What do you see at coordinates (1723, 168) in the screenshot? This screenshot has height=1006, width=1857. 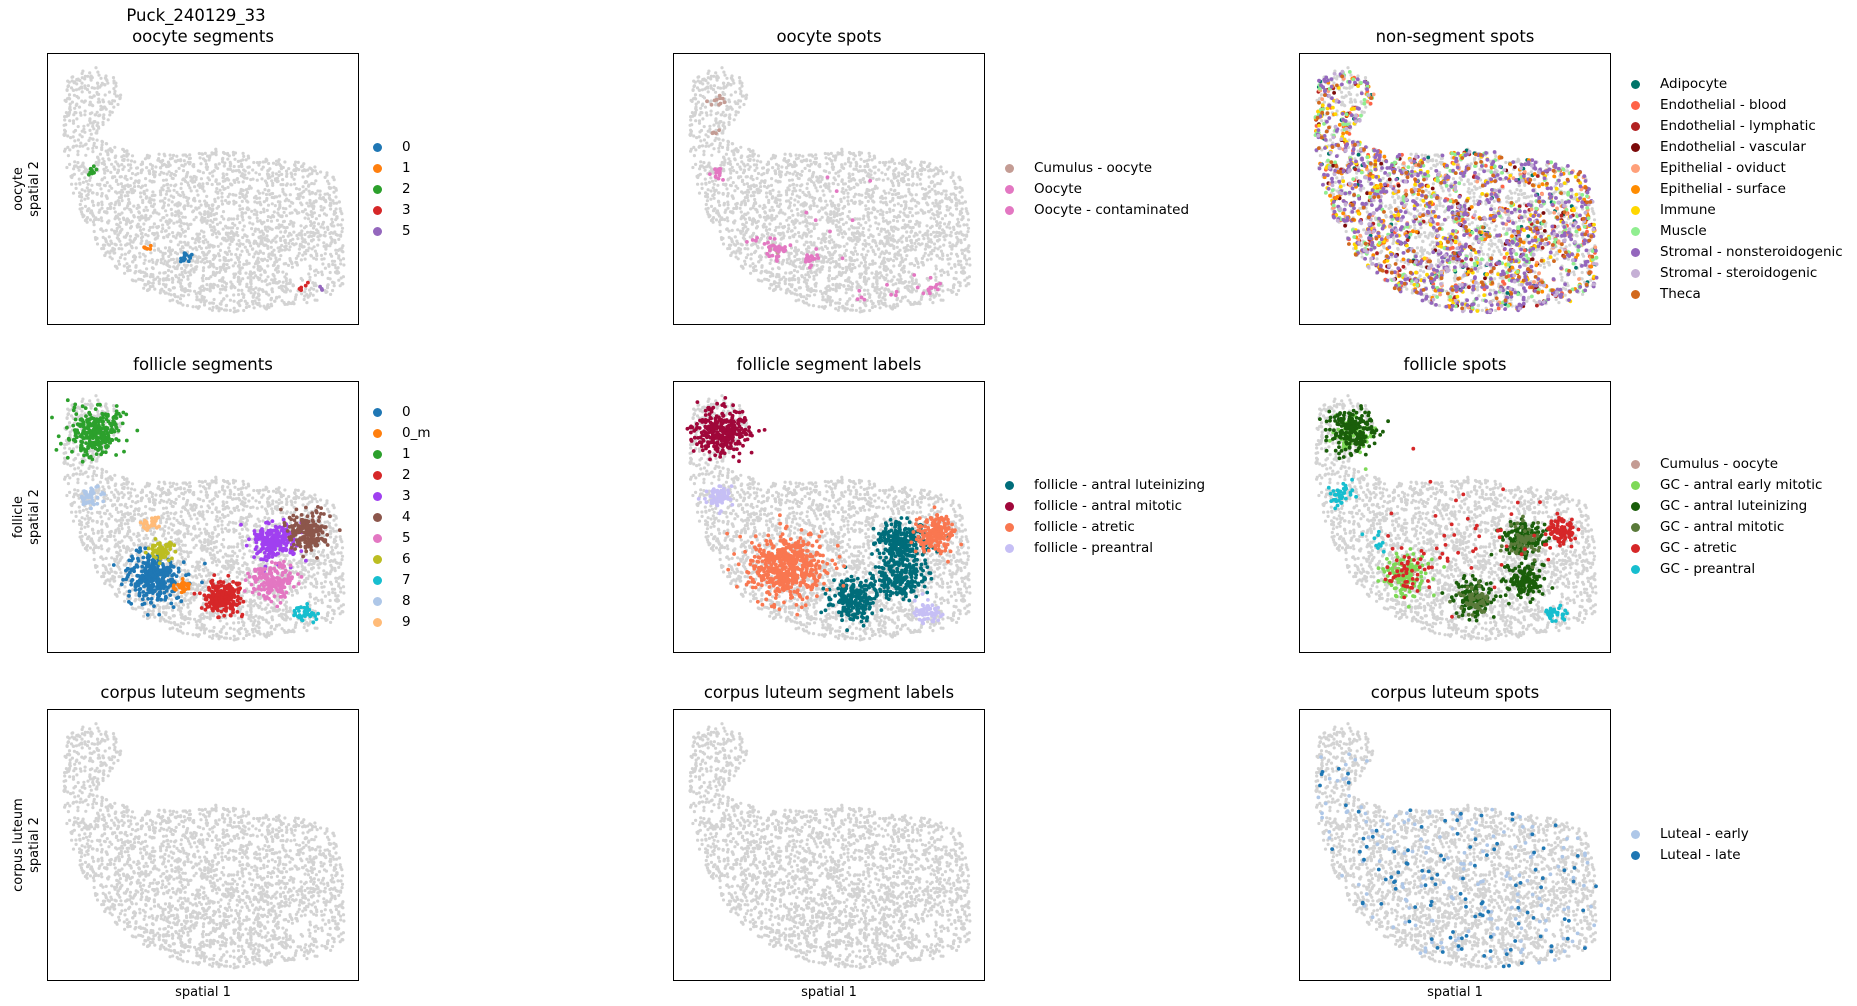 I see `legend-label: Epithelial - oviduct` at bounding box center [1723, 168].